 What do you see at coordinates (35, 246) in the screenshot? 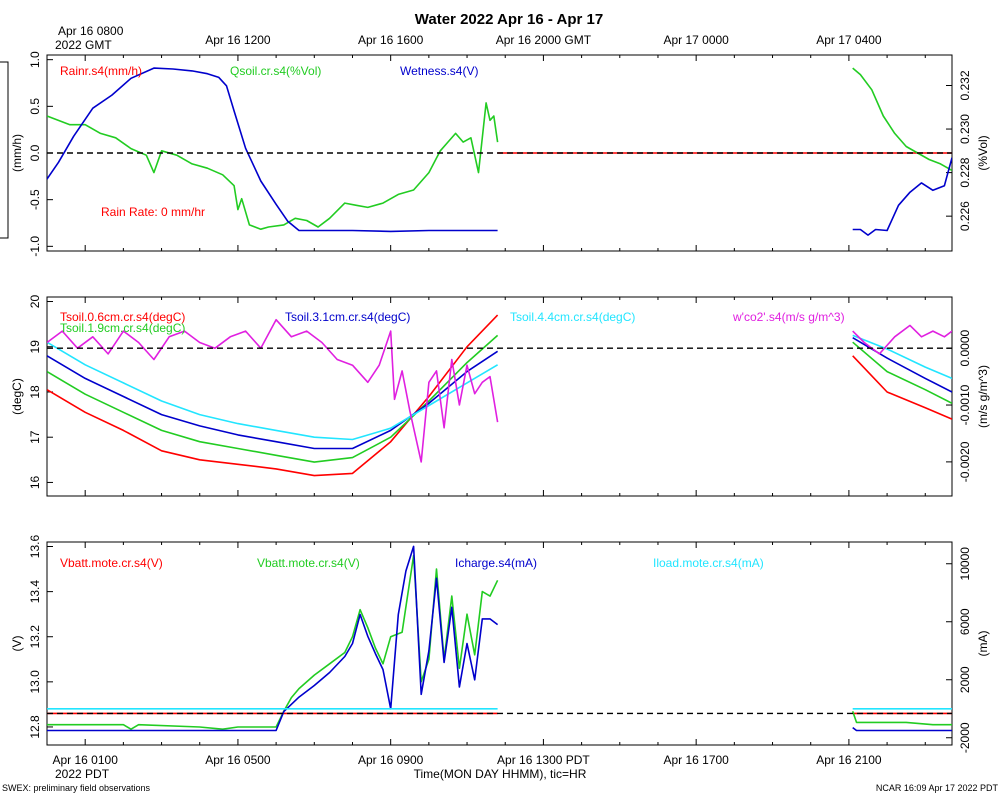
I see `left-axis-tick-label: -1.0` at bounding box center [35, 246].